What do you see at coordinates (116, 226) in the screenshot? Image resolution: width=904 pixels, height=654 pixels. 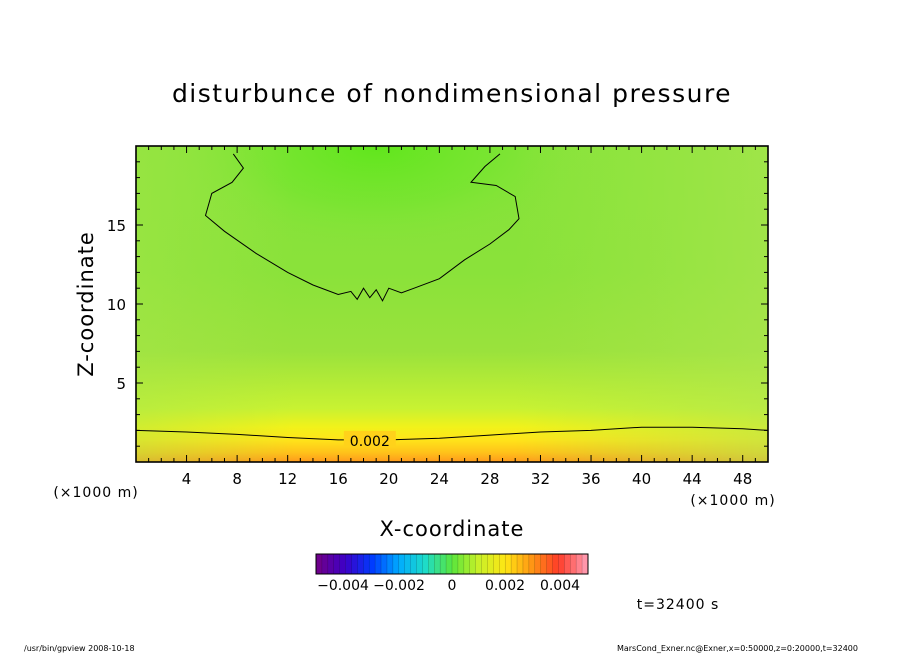 I see `y-tick-label: 15` at bounding box center [116, 226].